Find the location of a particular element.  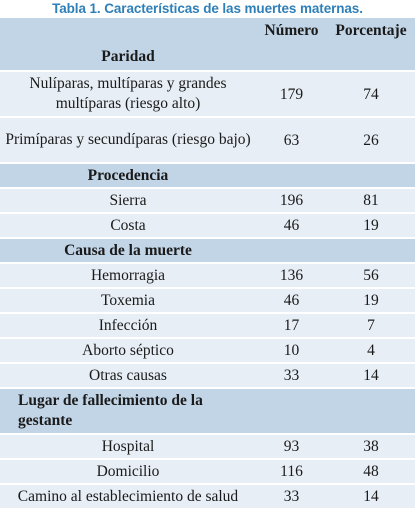

row-numero: 136 is located at coordinates (291, 275).